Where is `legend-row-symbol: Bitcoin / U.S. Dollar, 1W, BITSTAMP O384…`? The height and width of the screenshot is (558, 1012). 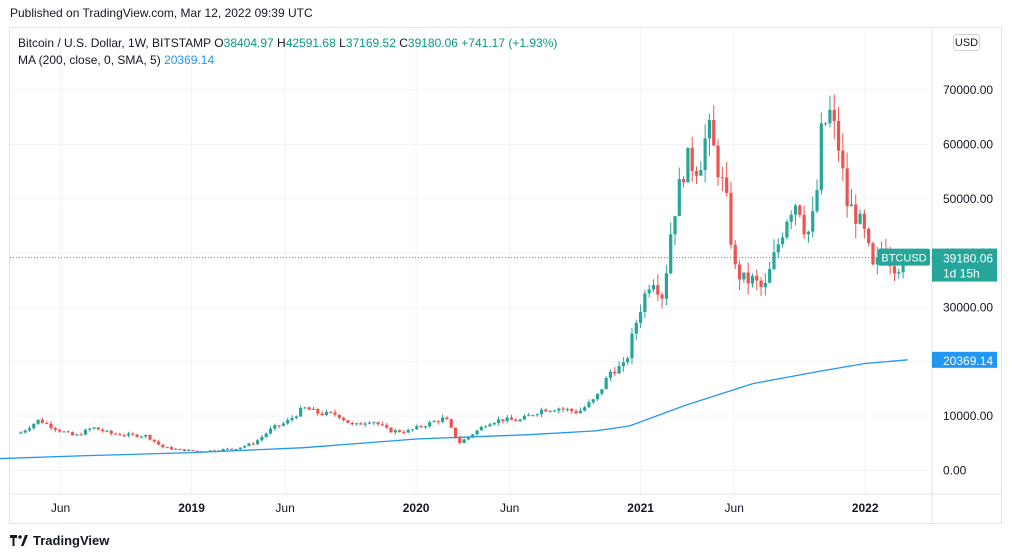 legend-row-symbol: Bitcoin / U.S. Dollar, 1W, BITSTAMP O384… is located at coordinates (287, 43).